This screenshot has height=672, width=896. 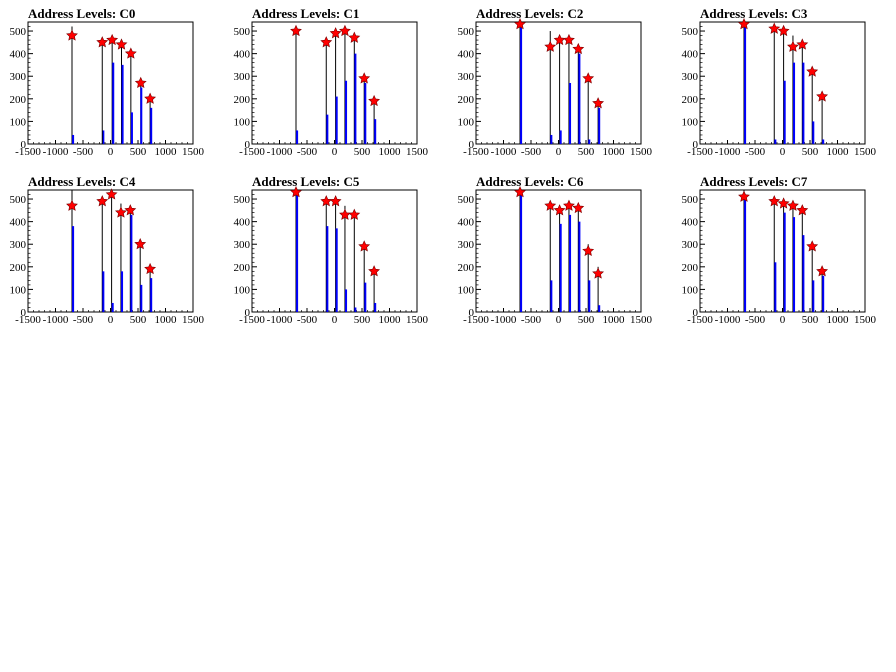 I want to click on chart-title: Address Levels: C5, so click(x=306, y=181).